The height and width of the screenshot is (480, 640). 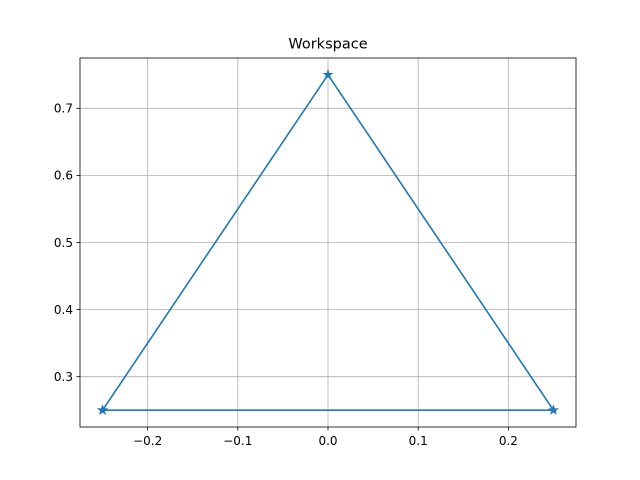 I want to click on x-tick-label: −0.2, so click(x=147, y=441).